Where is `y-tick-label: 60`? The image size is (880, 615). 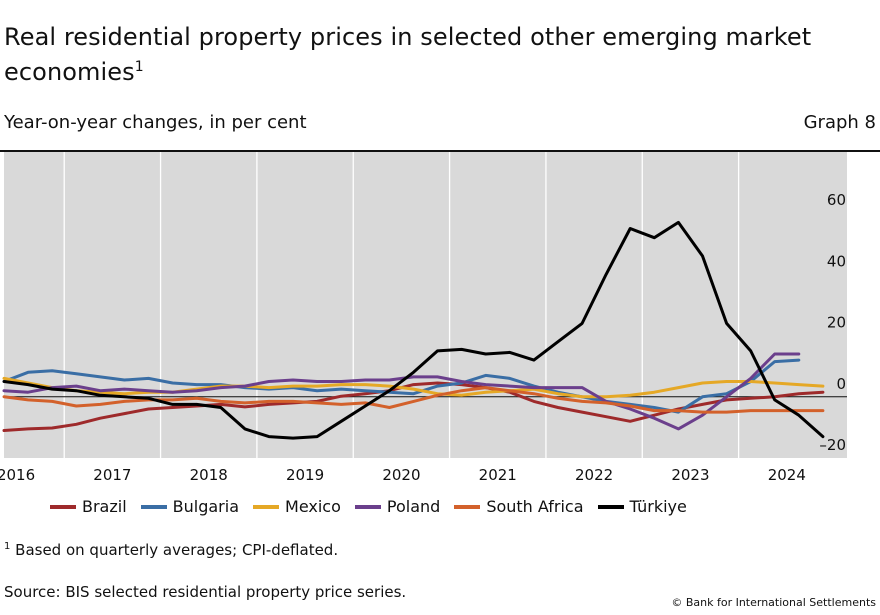
y-tick-label: 60 is located at coordinates (836, 200).